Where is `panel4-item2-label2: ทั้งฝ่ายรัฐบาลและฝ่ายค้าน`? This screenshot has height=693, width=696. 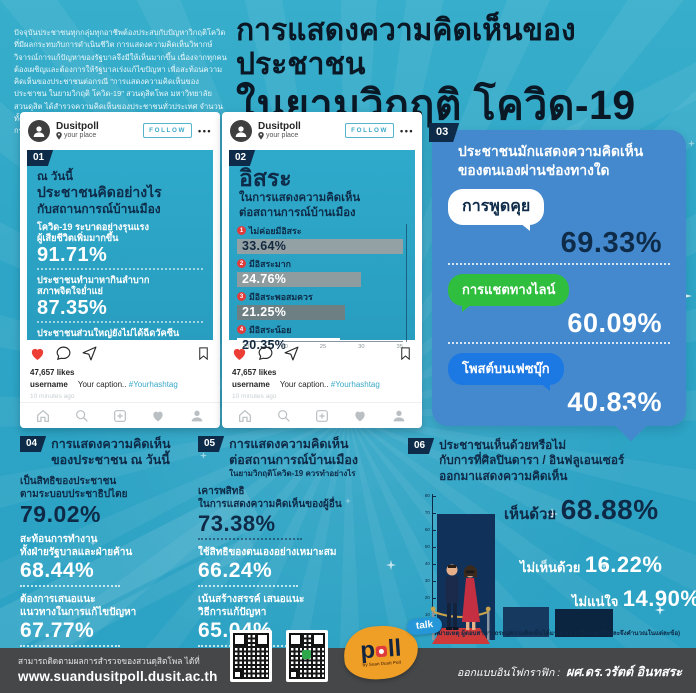 panel4-item2-label2: ทั้งฝ่ายรัฐบาลและฝ่ายค้าน is located at coordinates (76, 552).